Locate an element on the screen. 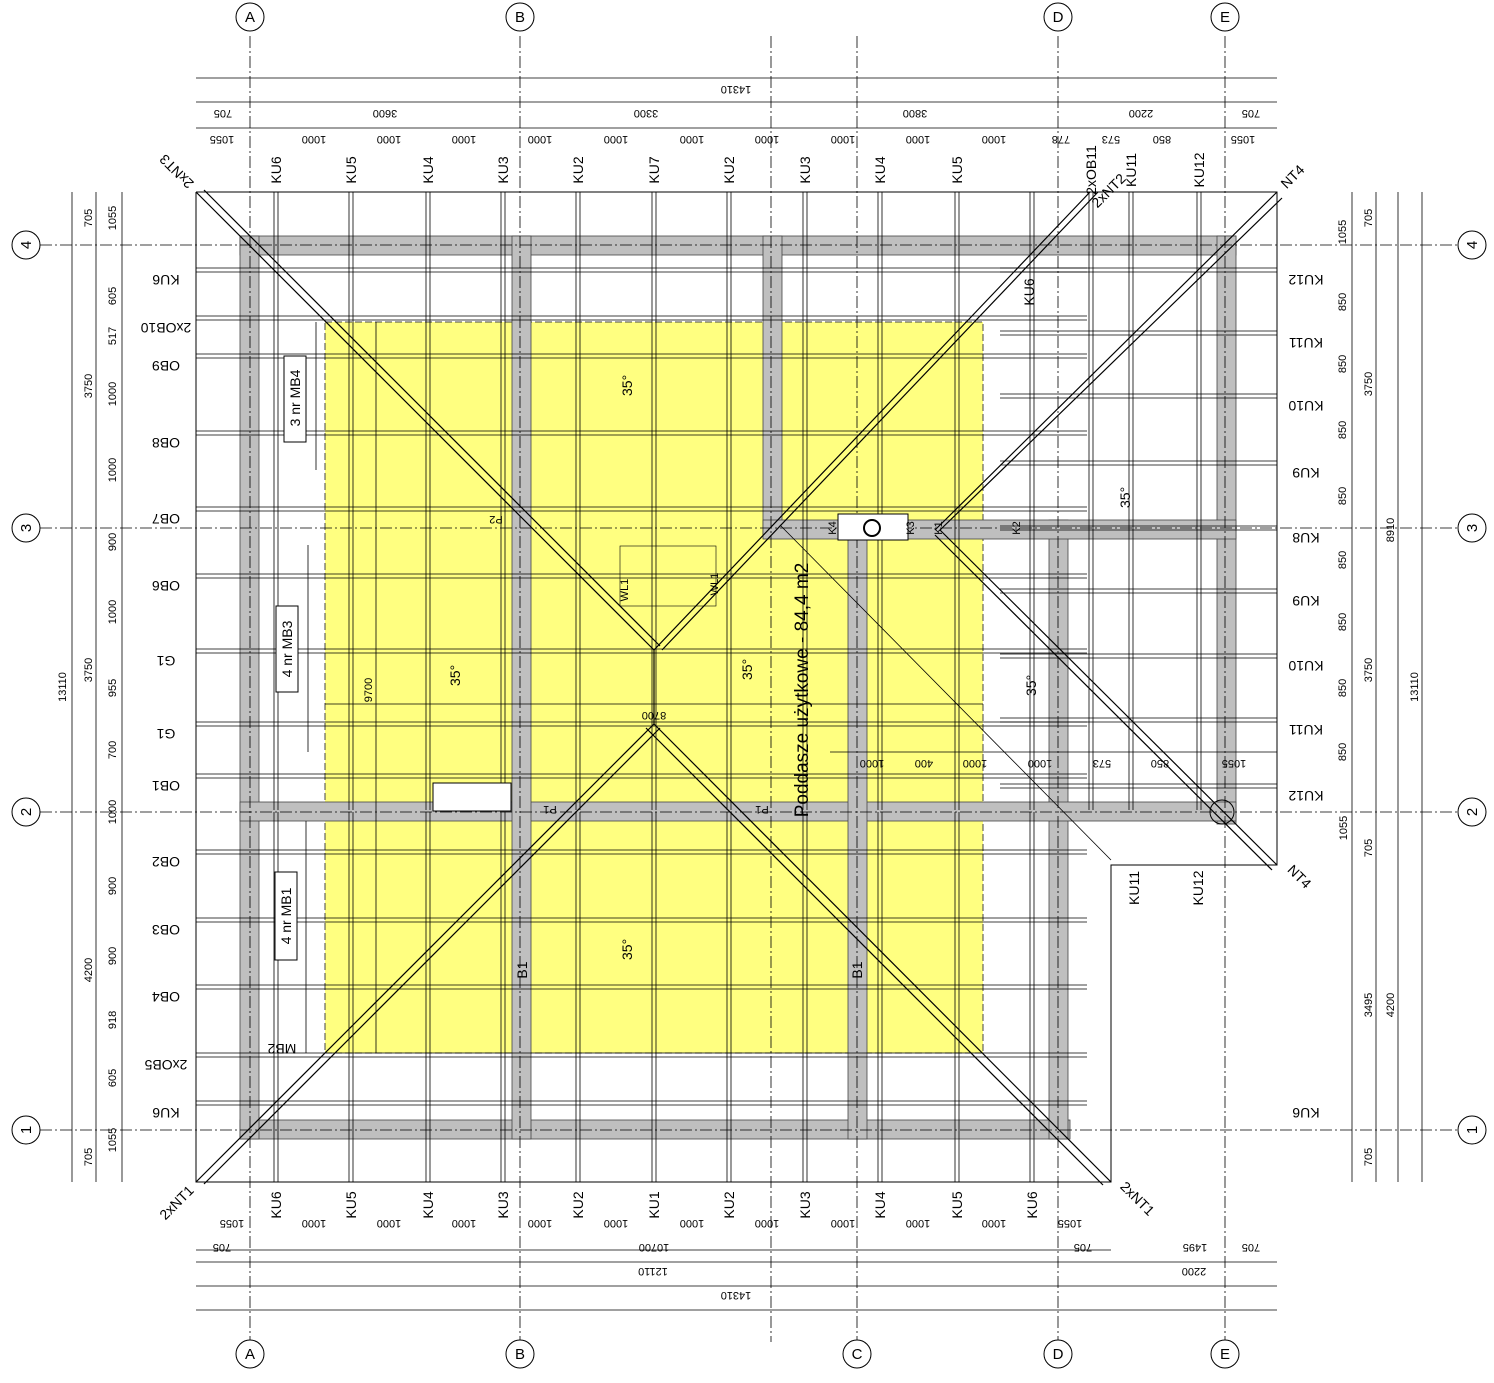 Image resolution: width=1494 pixels, height=1383 pixels. left-members-5: OB6 is located at coordinates (166, 586).